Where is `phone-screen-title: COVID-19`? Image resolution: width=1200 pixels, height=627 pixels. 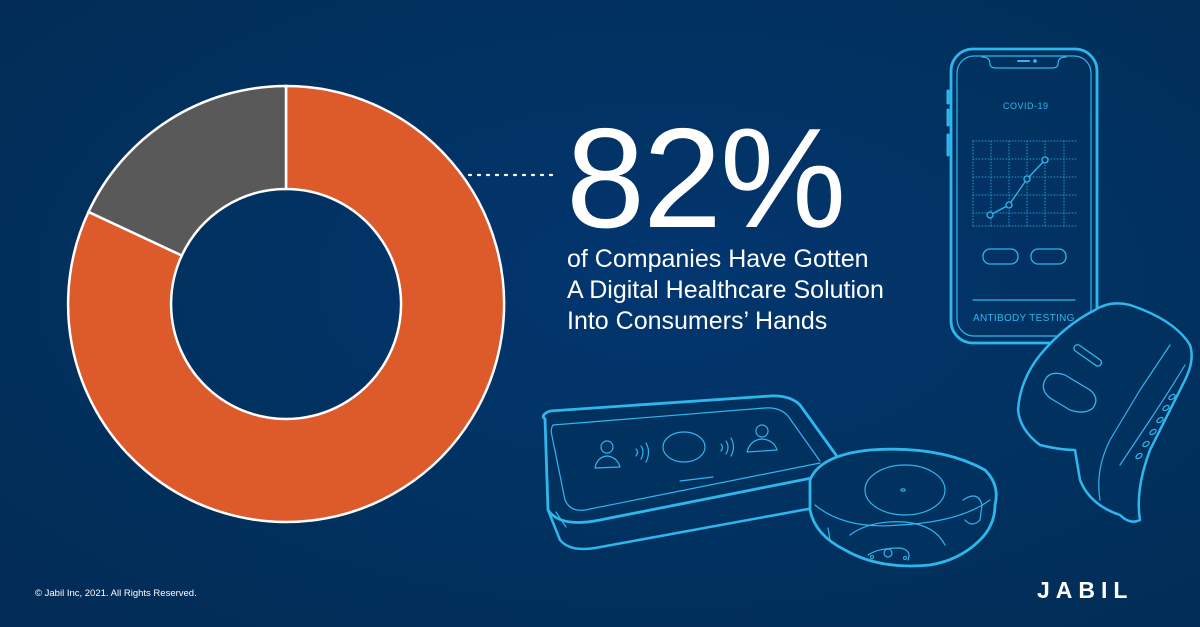
phone-screen-title: COVID-19 is located at coordinates (1026, 106).